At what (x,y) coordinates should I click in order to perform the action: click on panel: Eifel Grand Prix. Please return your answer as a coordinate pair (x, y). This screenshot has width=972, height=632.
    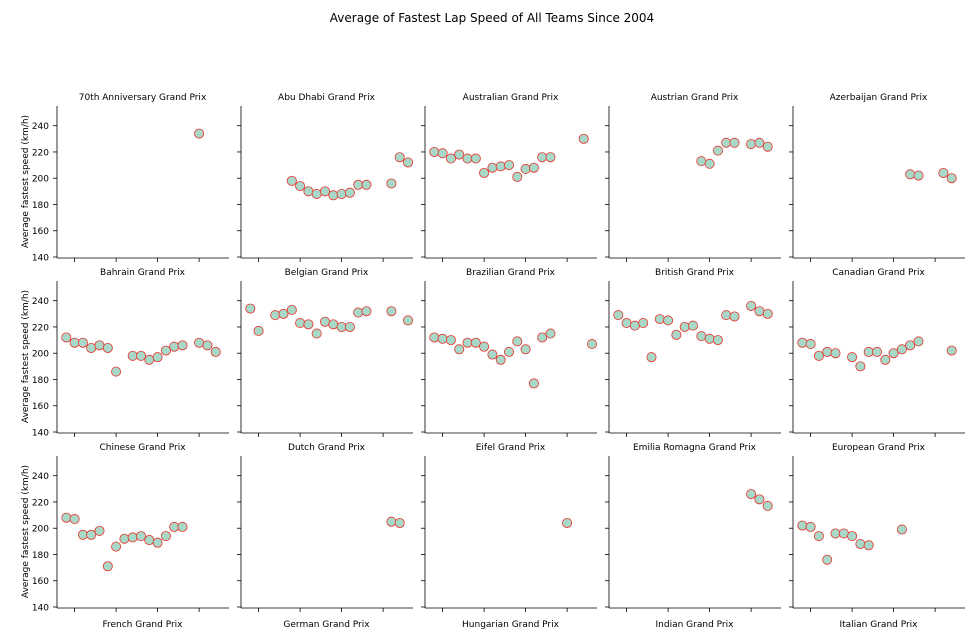
    Looking at the image, I should click on (509, 527).